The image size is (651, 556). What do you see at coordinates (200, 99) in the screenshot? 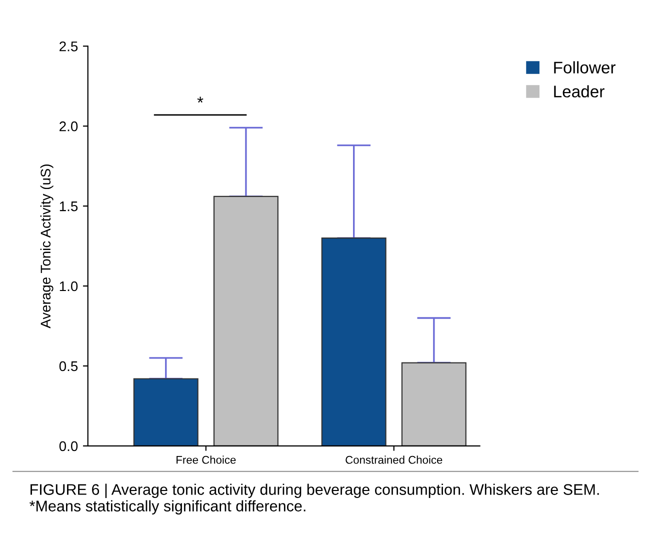
I see `annotation: *` at bounding box center [200, 99].